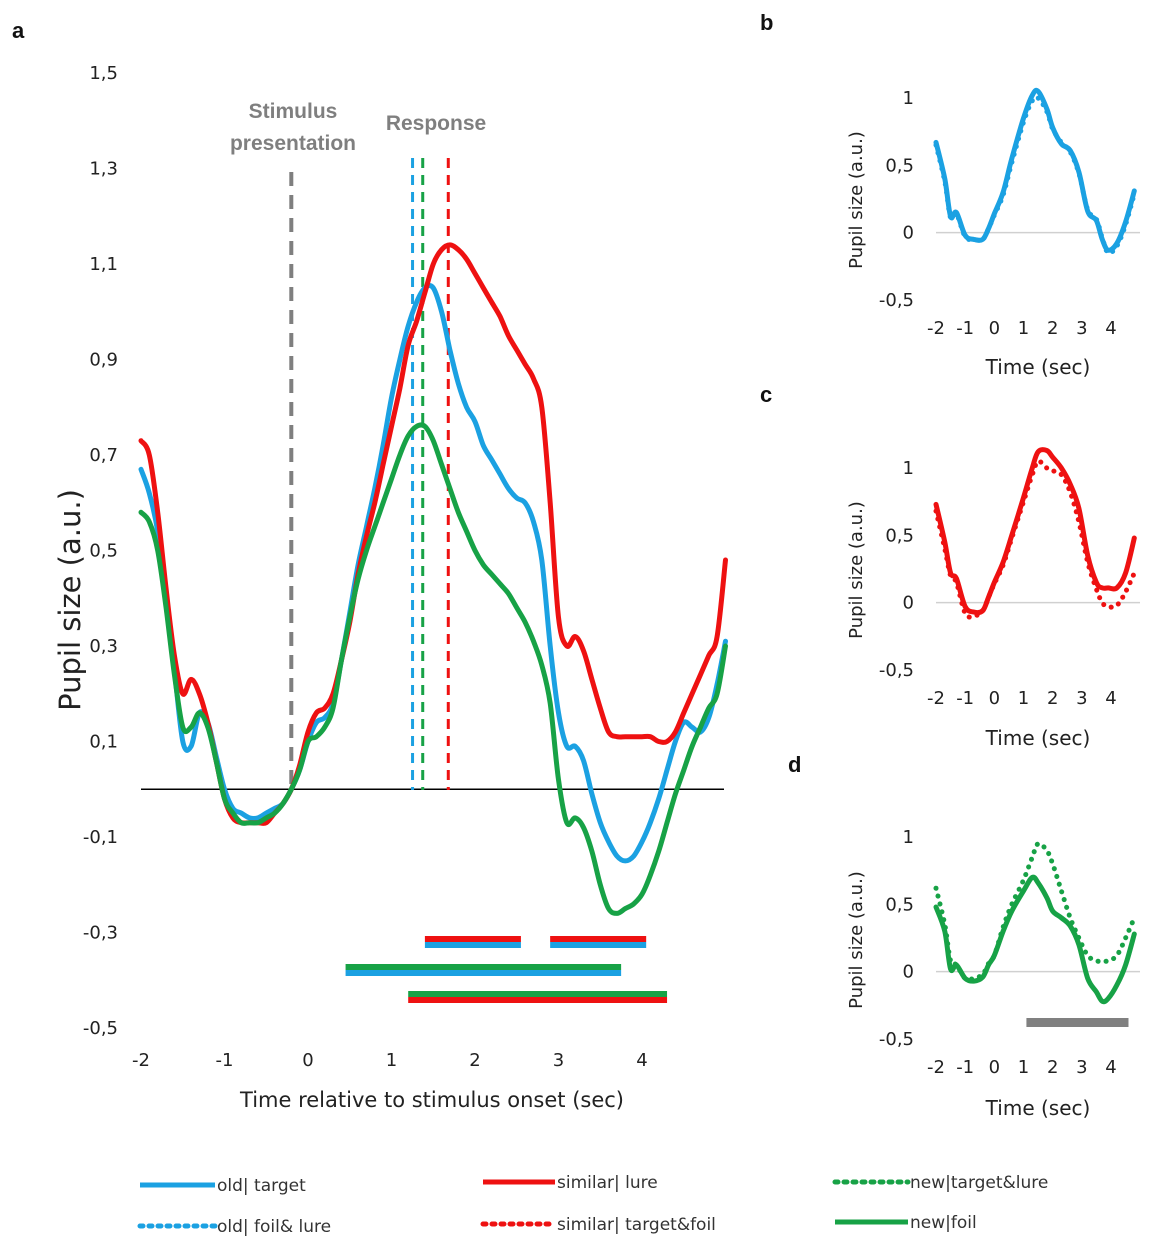 The height and width of the screenshot is (1238, 1152). What do you see at coordinates (856, 570) in the screenshot?
I see `panel-c-ylabel: Pupil size (a.u.)` at bounding box center [856, 570].